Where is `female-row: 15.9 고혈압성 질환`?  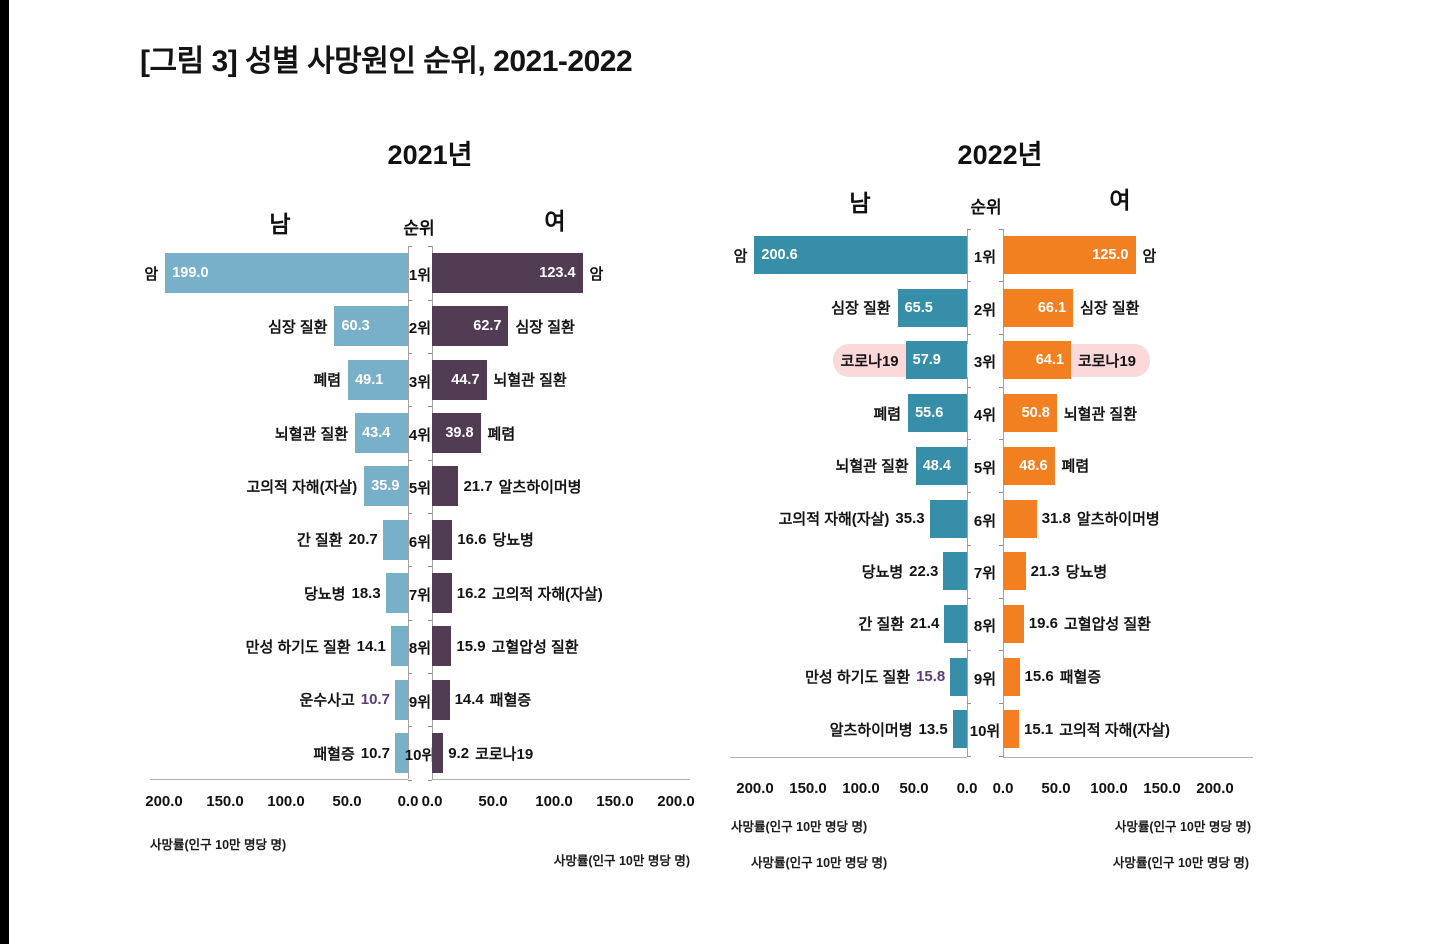 female-row: 15.9 고혈압성 질환 is located at coordinates (505, 646).